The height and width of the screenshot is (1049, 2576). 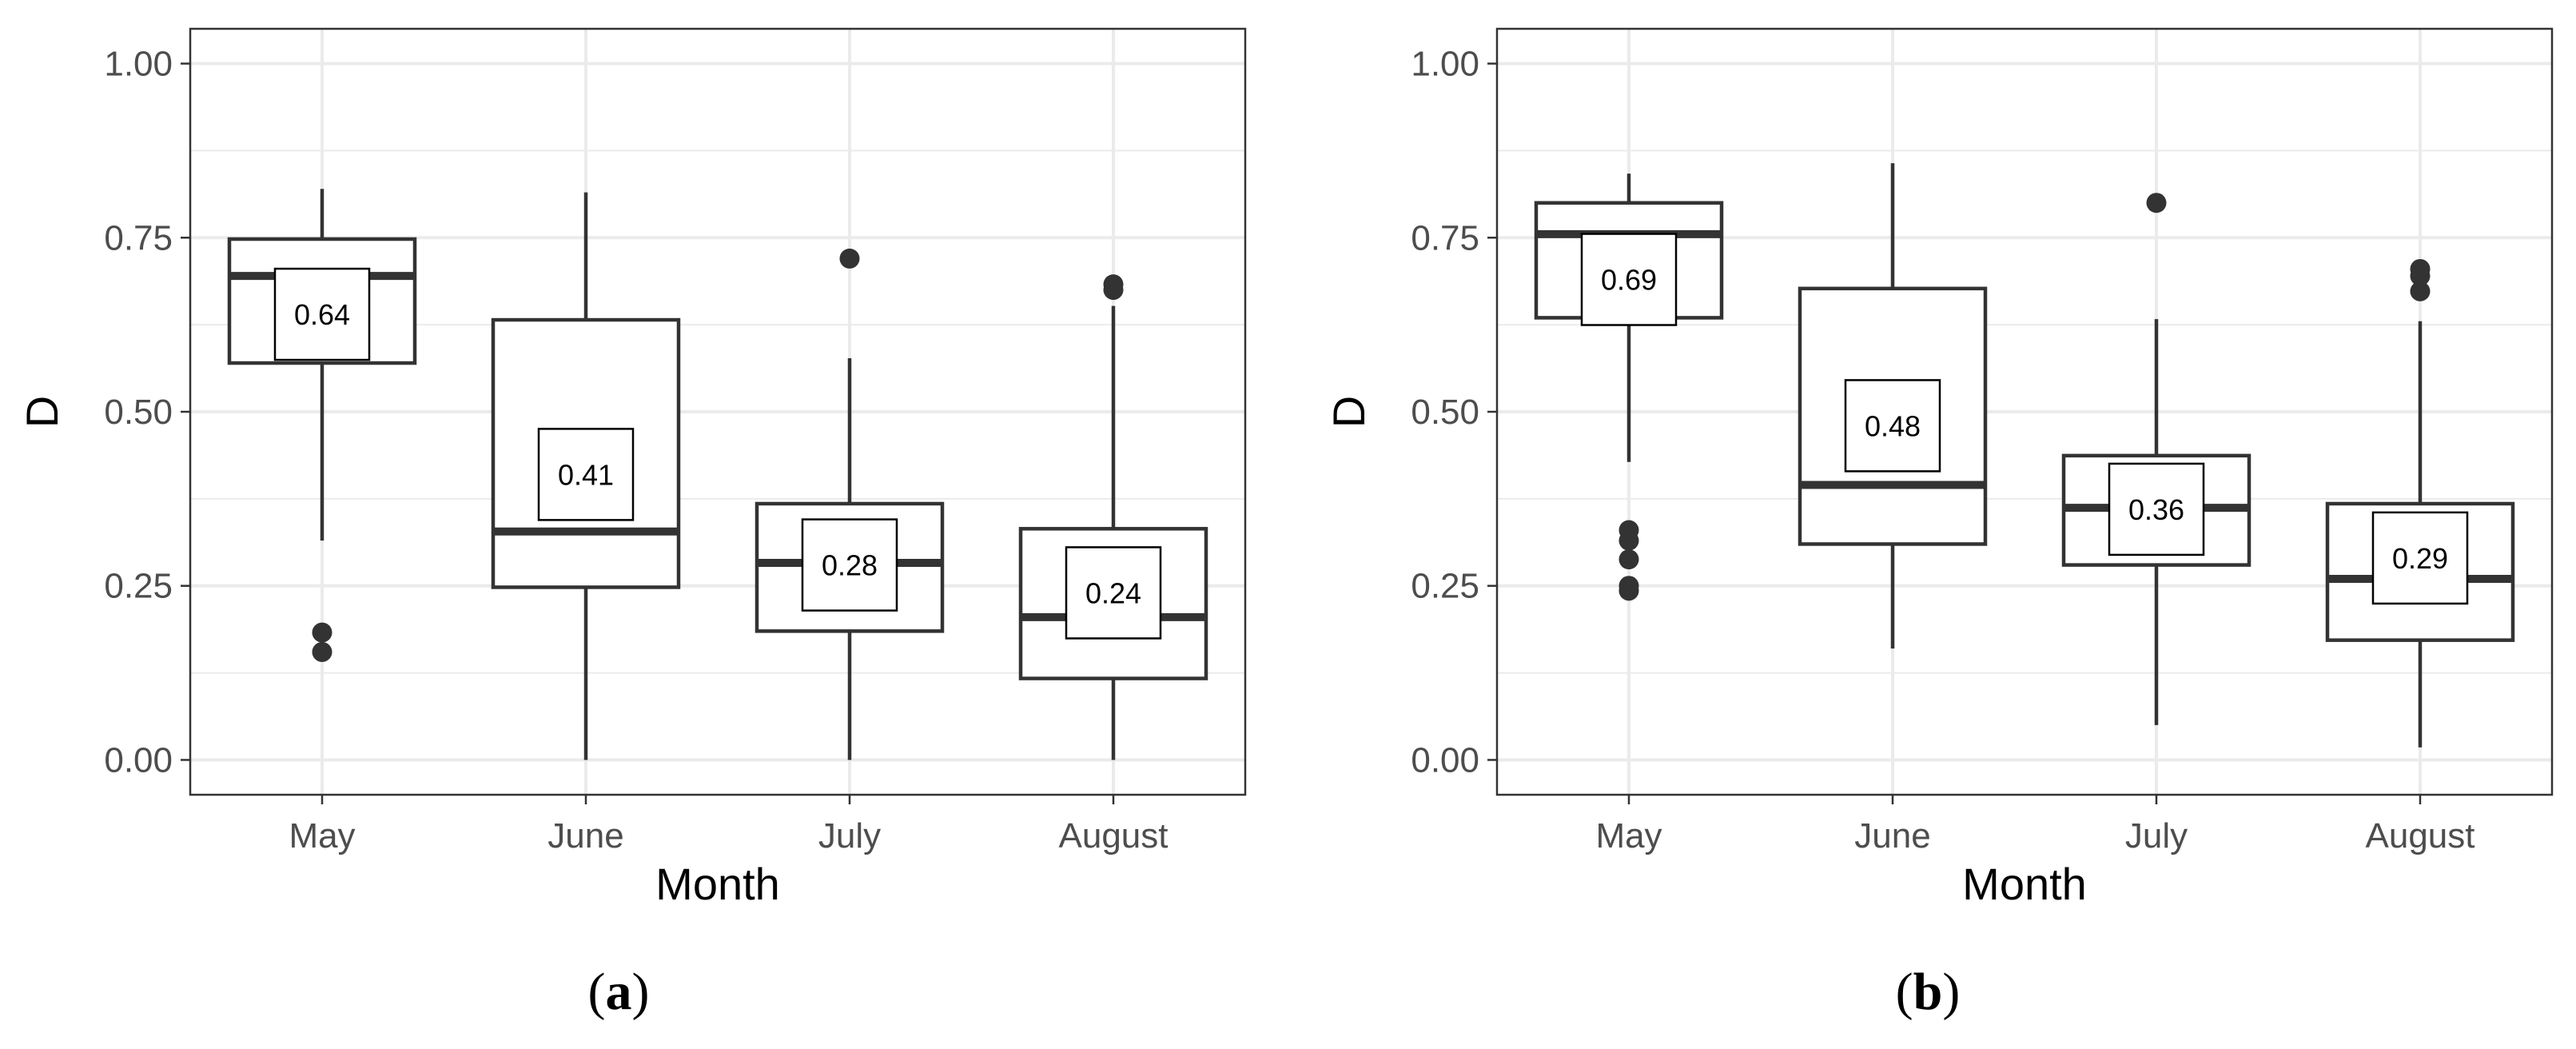 What do you see at coordinates (2420, 503) in the screenshot?
I see `box-august: 0.29` at bounding box center [2420, 503].